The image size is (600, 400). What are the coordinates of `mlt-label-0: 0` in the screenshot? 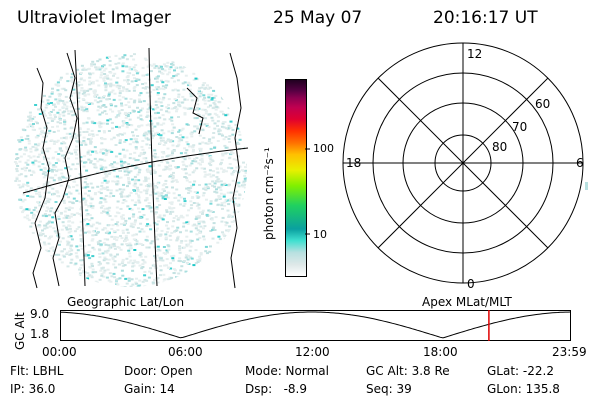 It's located at (471, 284).